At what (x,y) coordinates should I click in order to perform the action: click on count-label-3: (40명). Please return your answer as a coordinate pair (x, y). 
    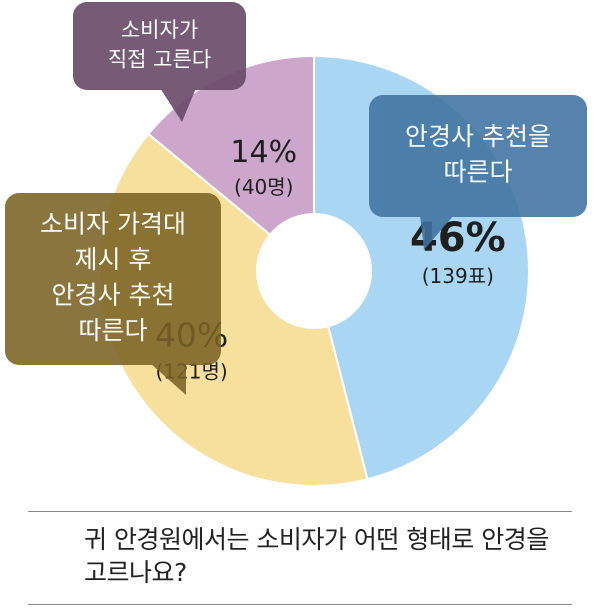
    Looking at the image, I should click on (263, 187).